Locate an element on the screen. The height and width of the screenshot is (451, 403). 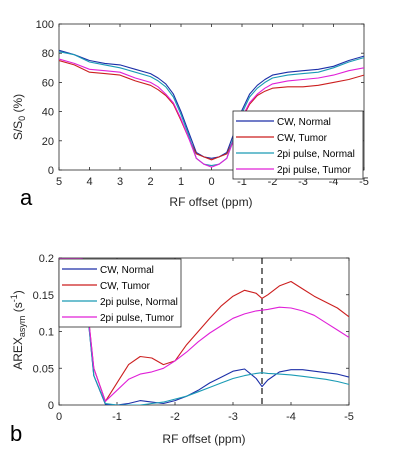
panel-a-letter: a is located at coordinates (26, 197).